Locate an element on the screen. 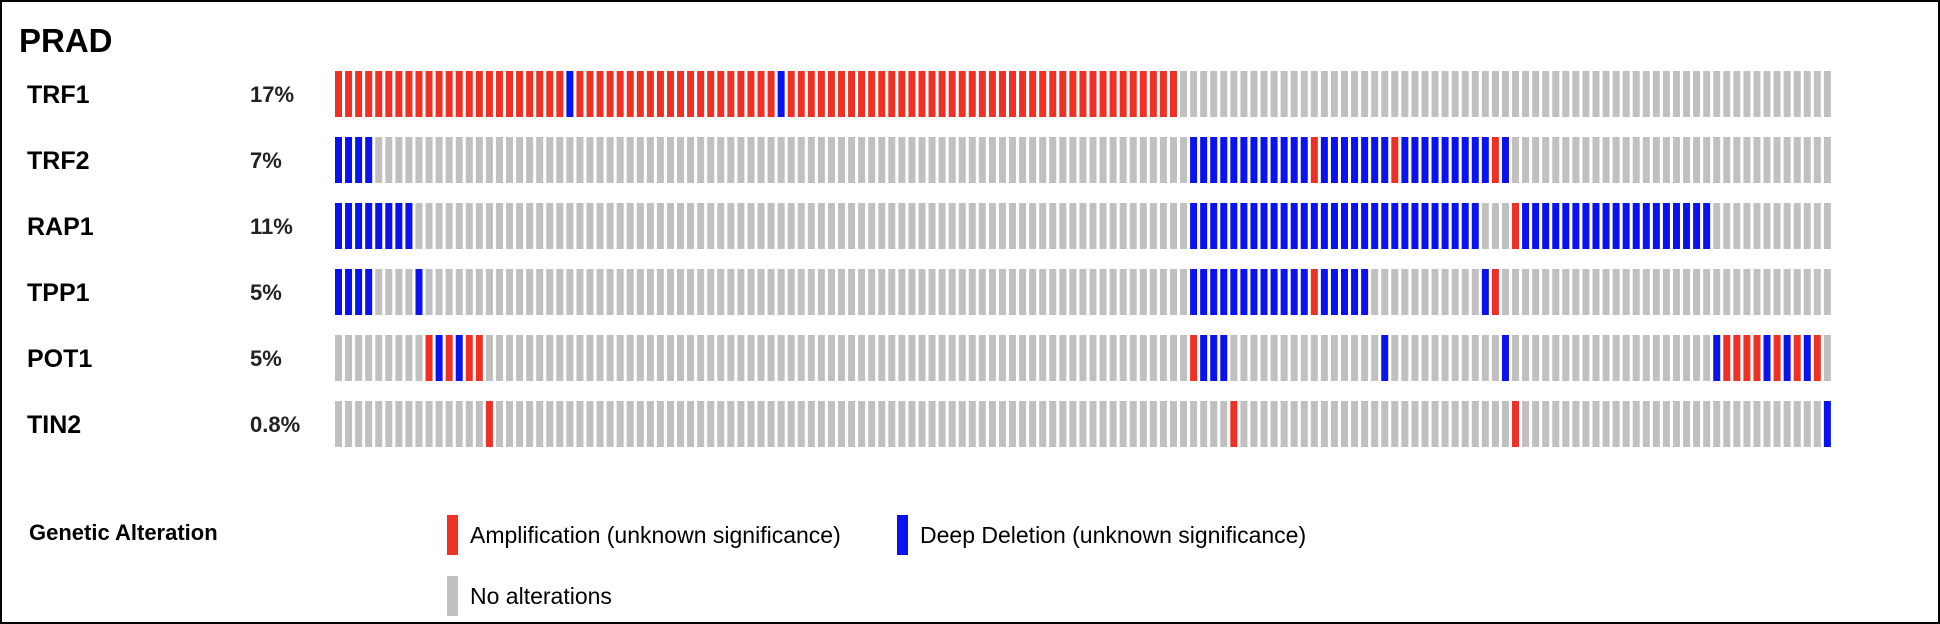 This screenshot has width=1940, height=624. sample-cell-tpp1-deep-deletion is located at coordinates (1334, 292).